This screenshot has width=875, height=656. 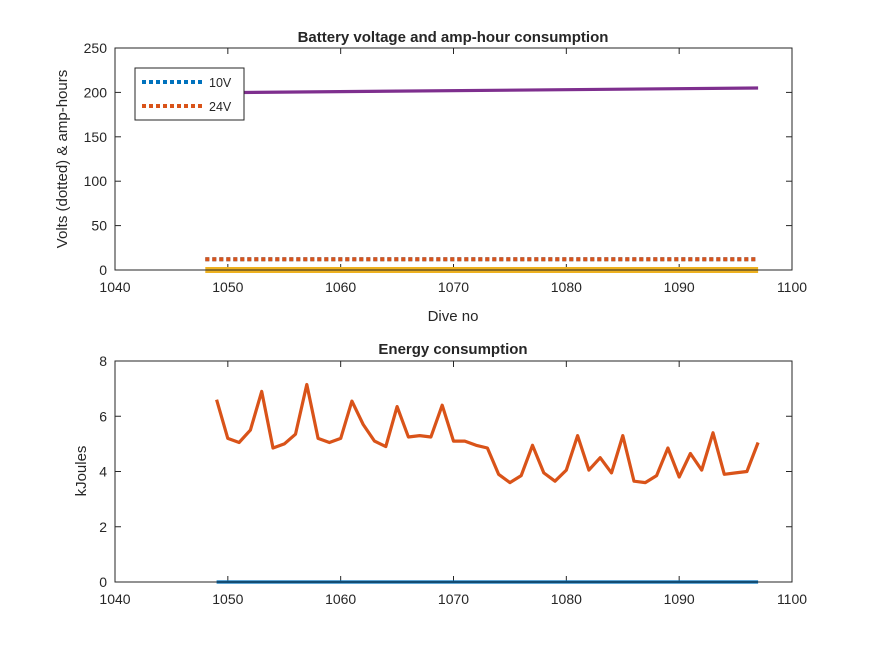 What do you see at coordinates (99, 226) in the screenshot?
I see `y-tick-label: 50` at bounding box center [99, 226].